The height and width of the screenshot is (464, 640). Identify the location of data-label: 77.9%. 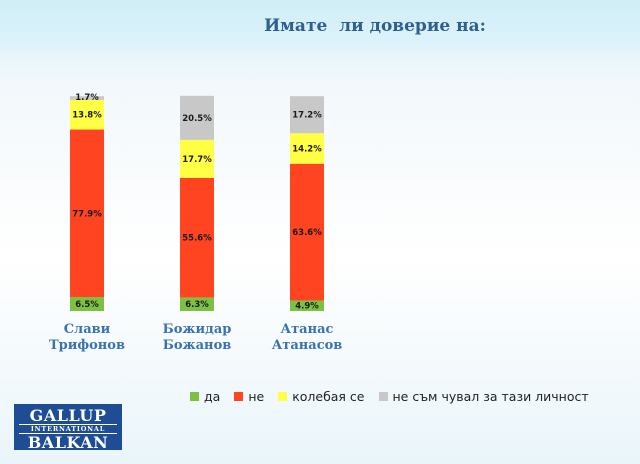
(87, 214).